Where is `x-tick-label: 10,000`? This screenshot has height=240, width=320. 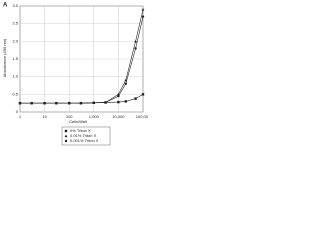 x-tick-label: 10,000 is located at coordinates (118, 116).